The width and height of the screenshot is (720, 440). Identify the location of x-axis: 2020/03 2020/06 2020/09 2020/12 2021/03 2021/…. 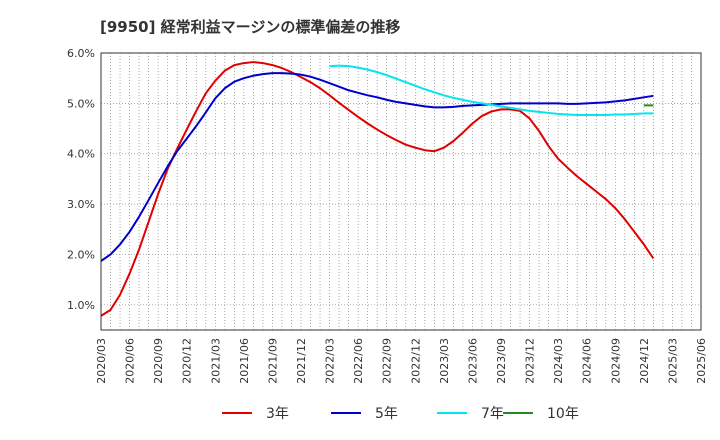
(401, 361).